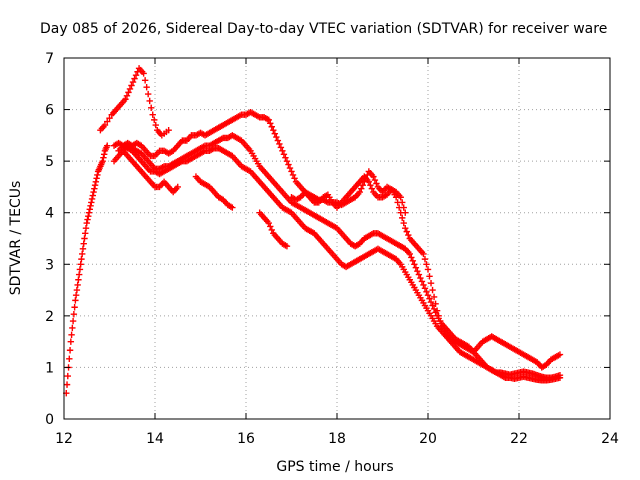 The width and height of the screenshot is (640, 480). What do you see at coordinates (49, 59) in the screenshot?
I see `y-tick-label: 7` at bounding box center [49, 59].